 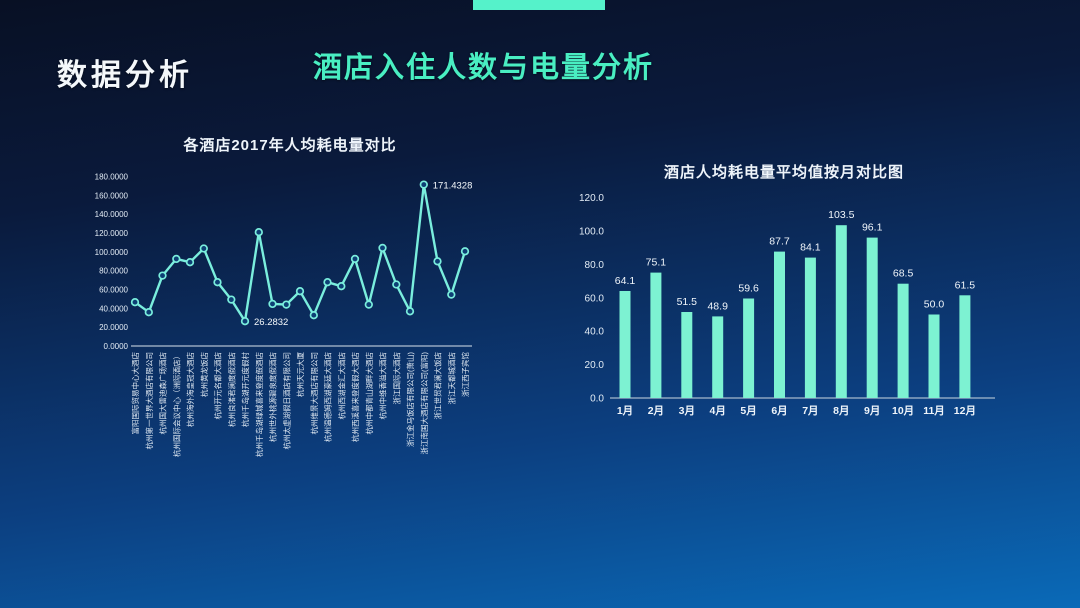 I want to click on x-category-label: 9月, so click(x=872, y=411).